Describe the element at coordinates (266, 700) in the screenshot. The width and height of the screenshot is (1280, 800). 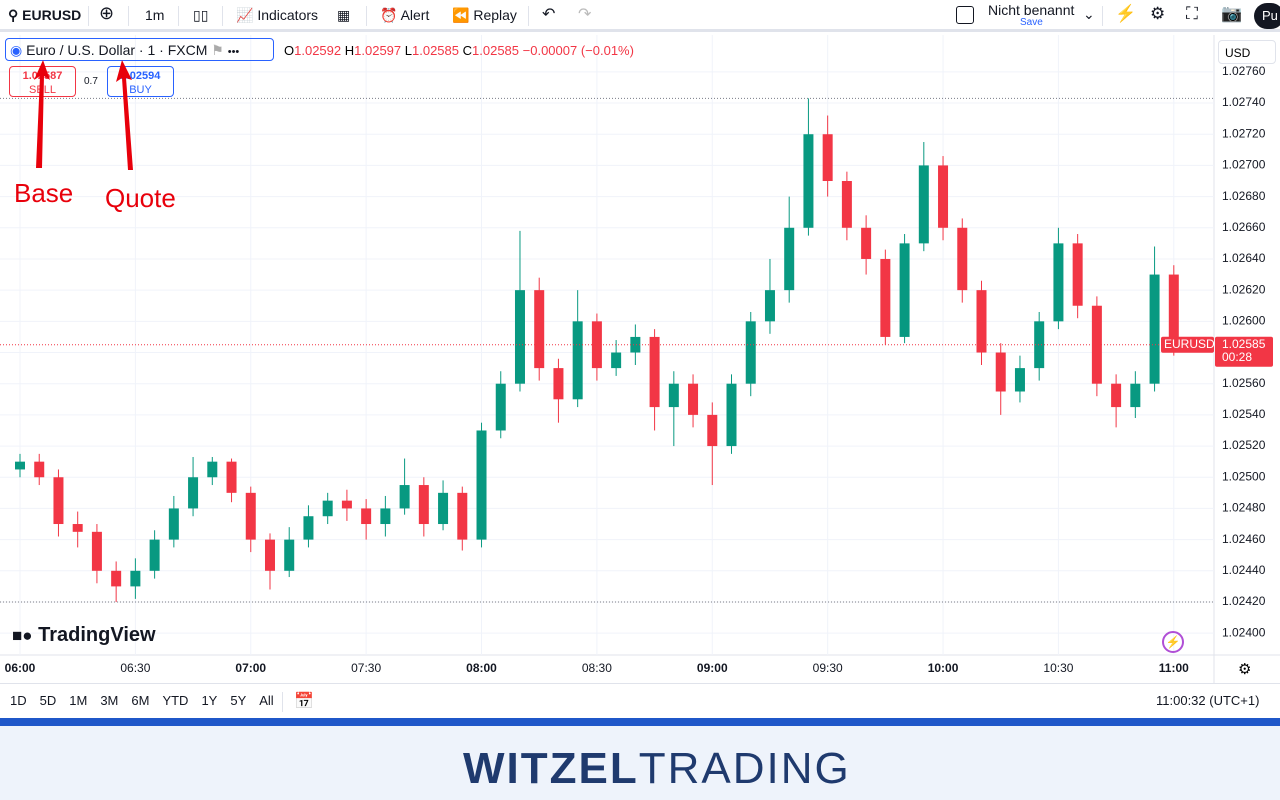
I see `range-button: All` at that location.